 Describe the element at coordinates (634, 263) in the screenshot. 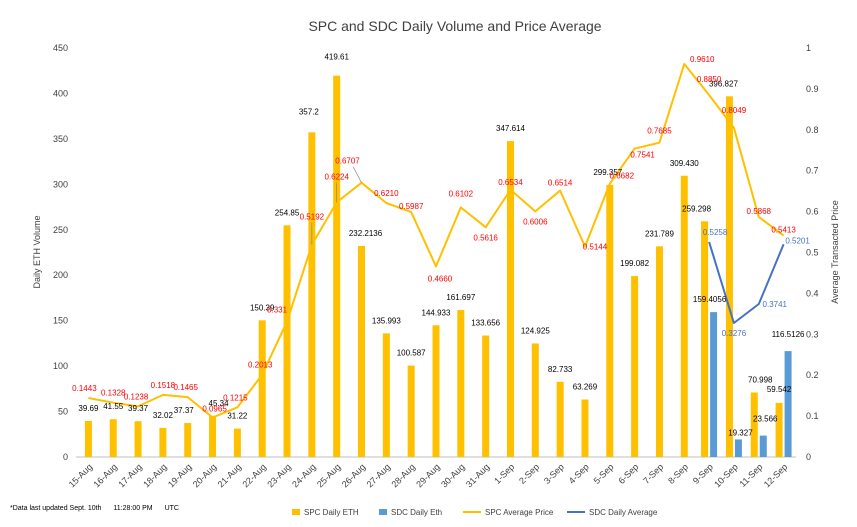

I see `spc-volume-label: 199.082` at that location.